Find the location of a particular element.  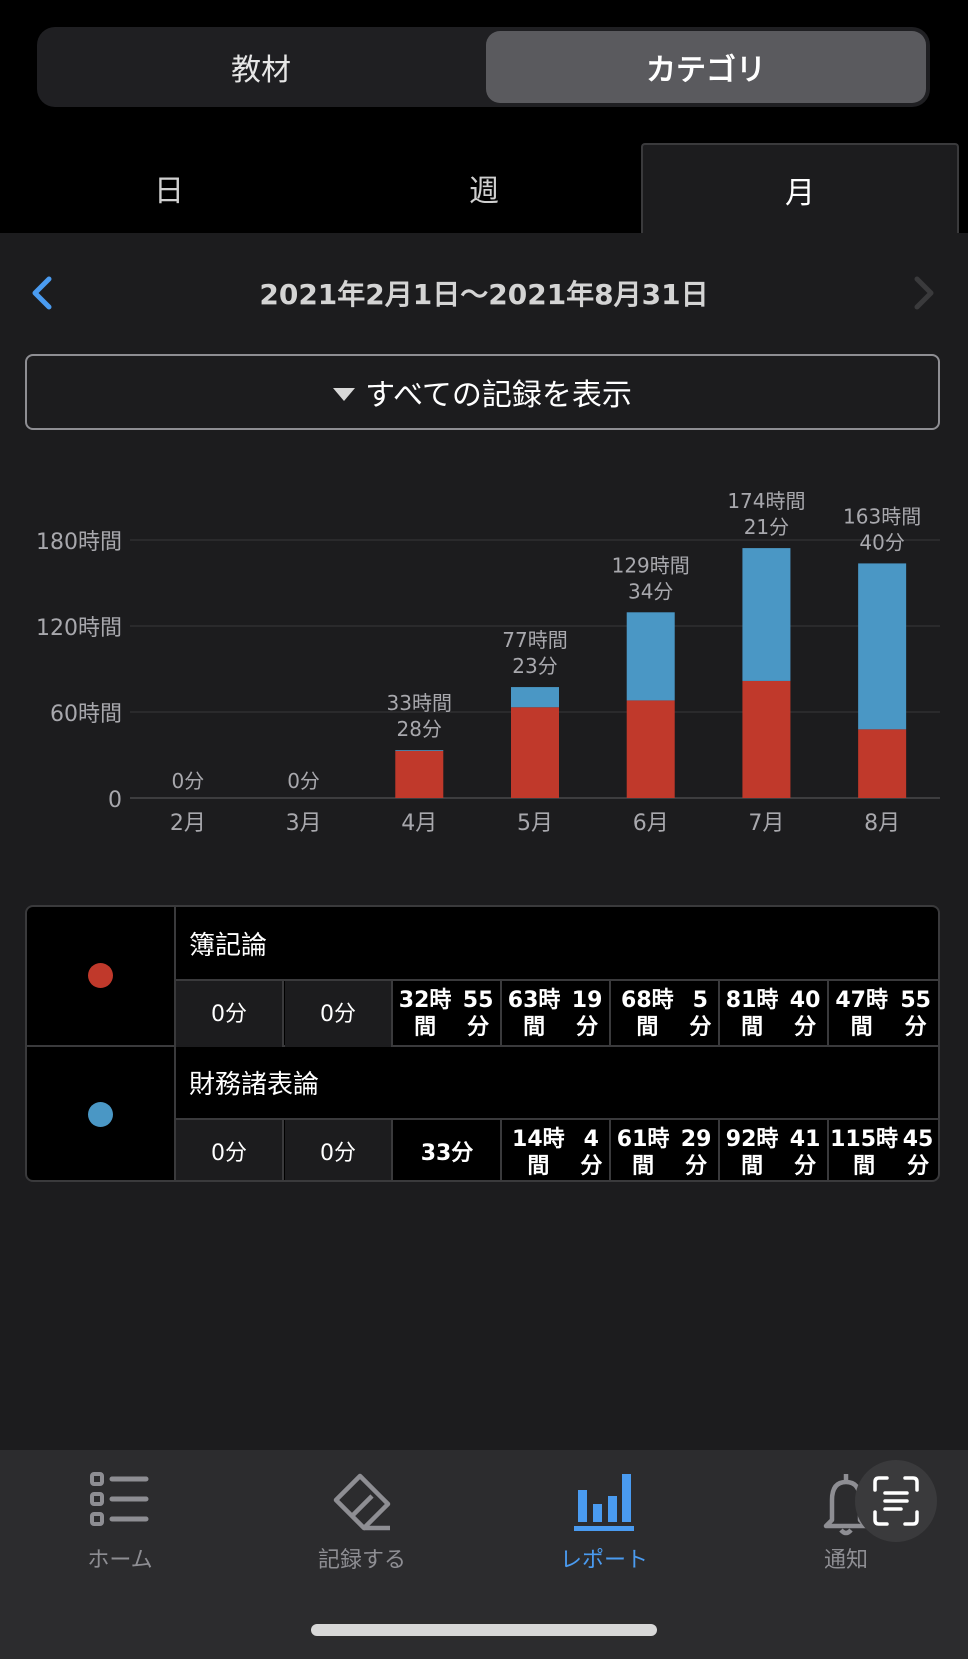

period-tabs: 日 週 月 is located at coordinates (484, 189).